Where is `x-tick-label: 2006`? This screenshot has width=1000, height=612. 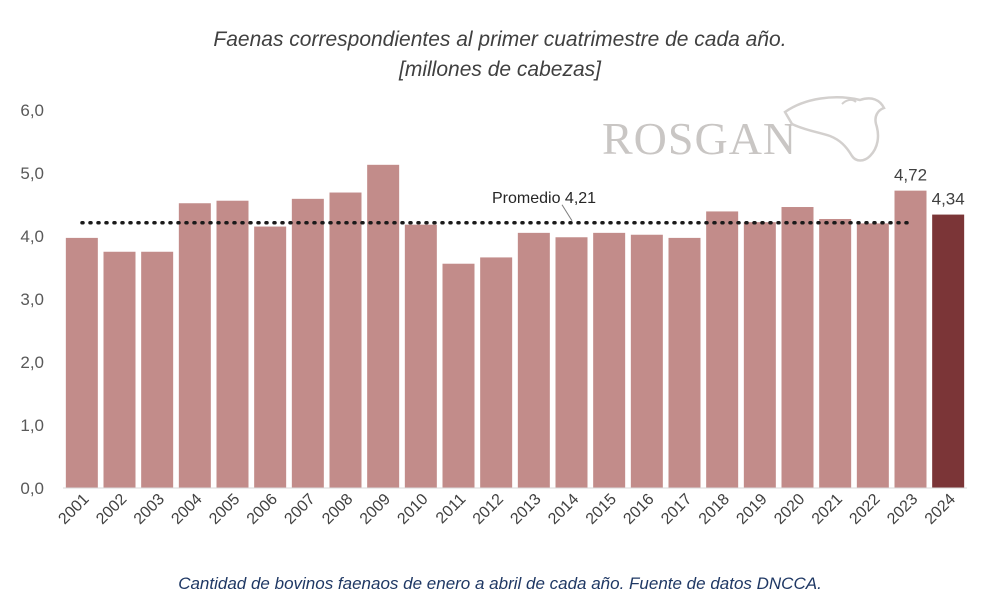 x-tick-label: 2006 is located at coordinates (262, 509).